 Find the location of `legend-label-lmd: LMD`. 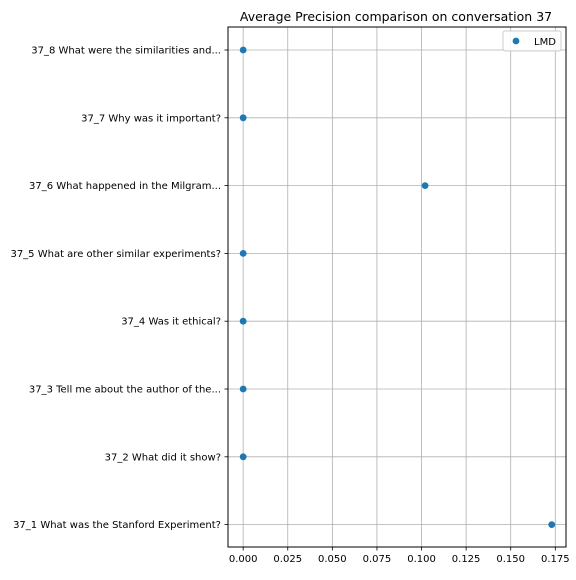

legend-label-lmd: LMD is located at coordinates (545, 42).